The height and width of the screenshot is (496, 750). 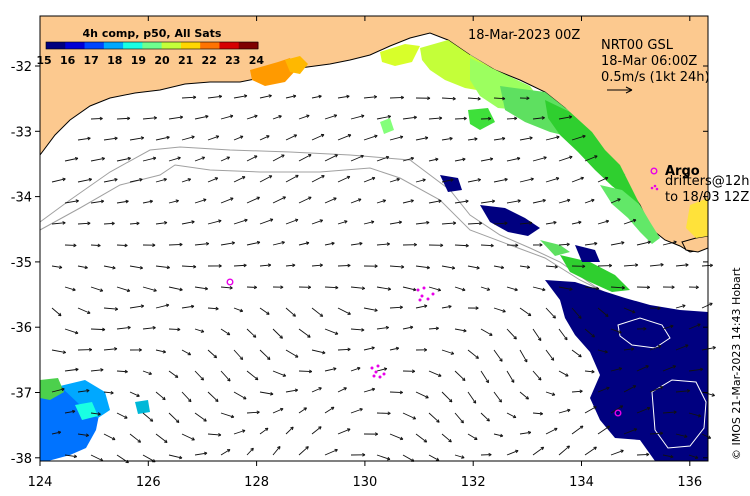 What do you see at coordinates (689, 482) in the screenshot?
I see `x-tick-label: 136` at bounding box center [689, 482].